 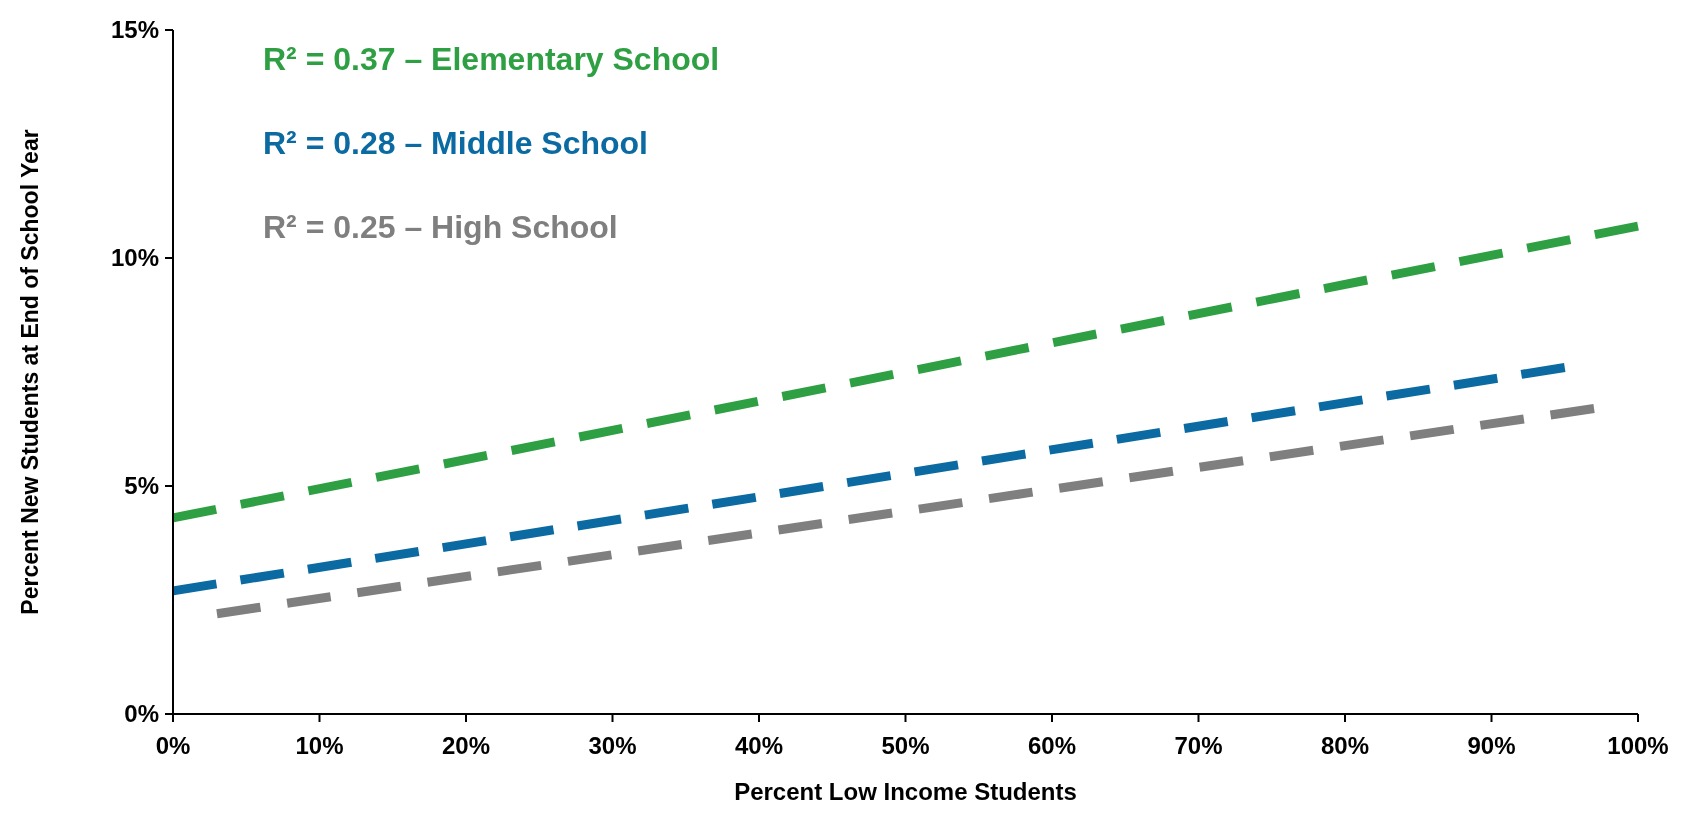 I want to click on x-tick-label: 80%, so click(x=1345, y=745).